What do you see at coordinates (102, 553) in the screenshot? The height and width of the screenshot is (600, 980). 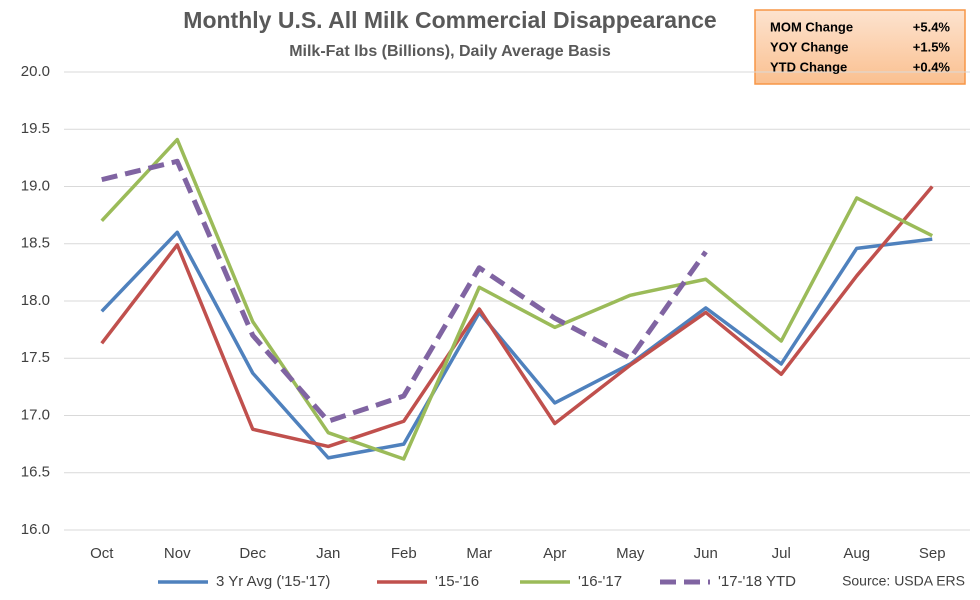 I see `x-tick-label: Oct` at bounding box center [102, 553].